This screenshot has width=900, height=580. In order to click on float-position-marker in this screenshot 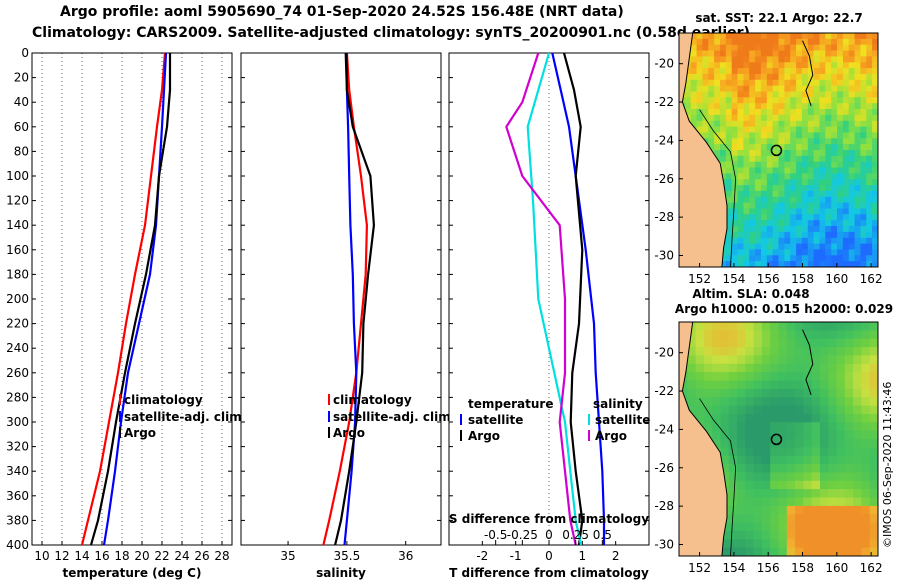, I will do `click(776, 439)`.